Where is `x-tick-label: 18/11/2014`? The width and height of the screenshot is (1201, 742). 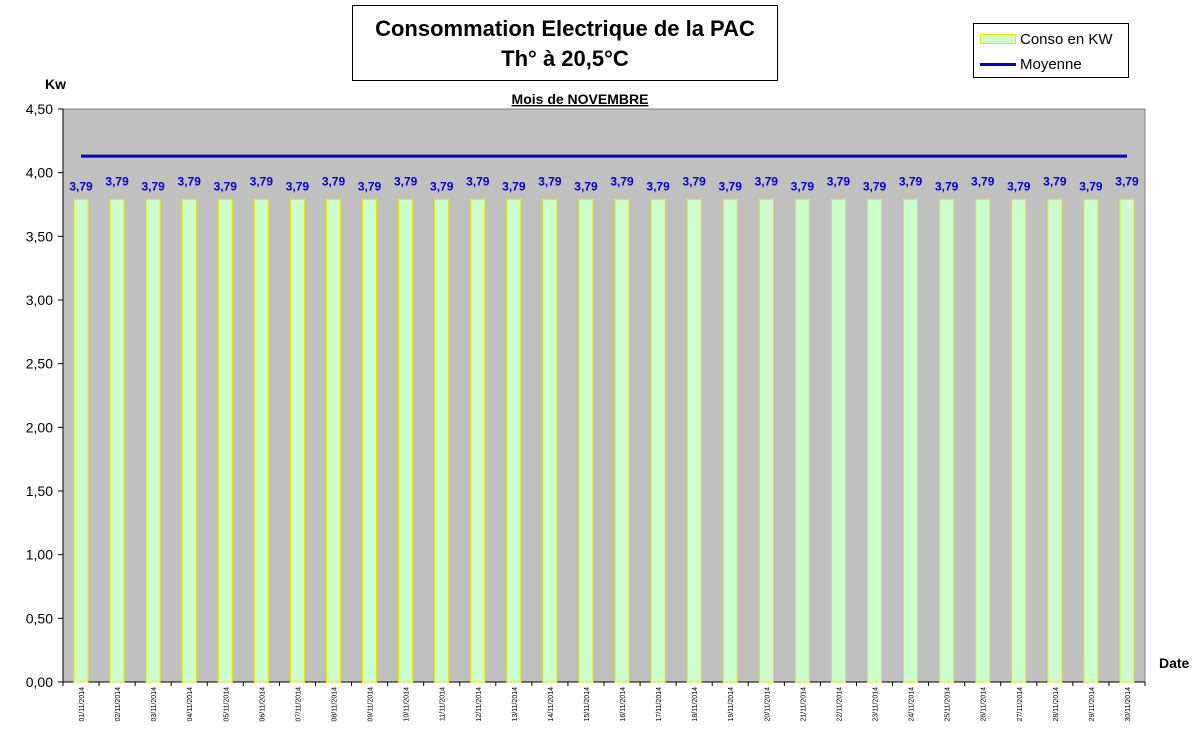 x-tick-label: 18/11/2014 is located at coordinates (695, 704).